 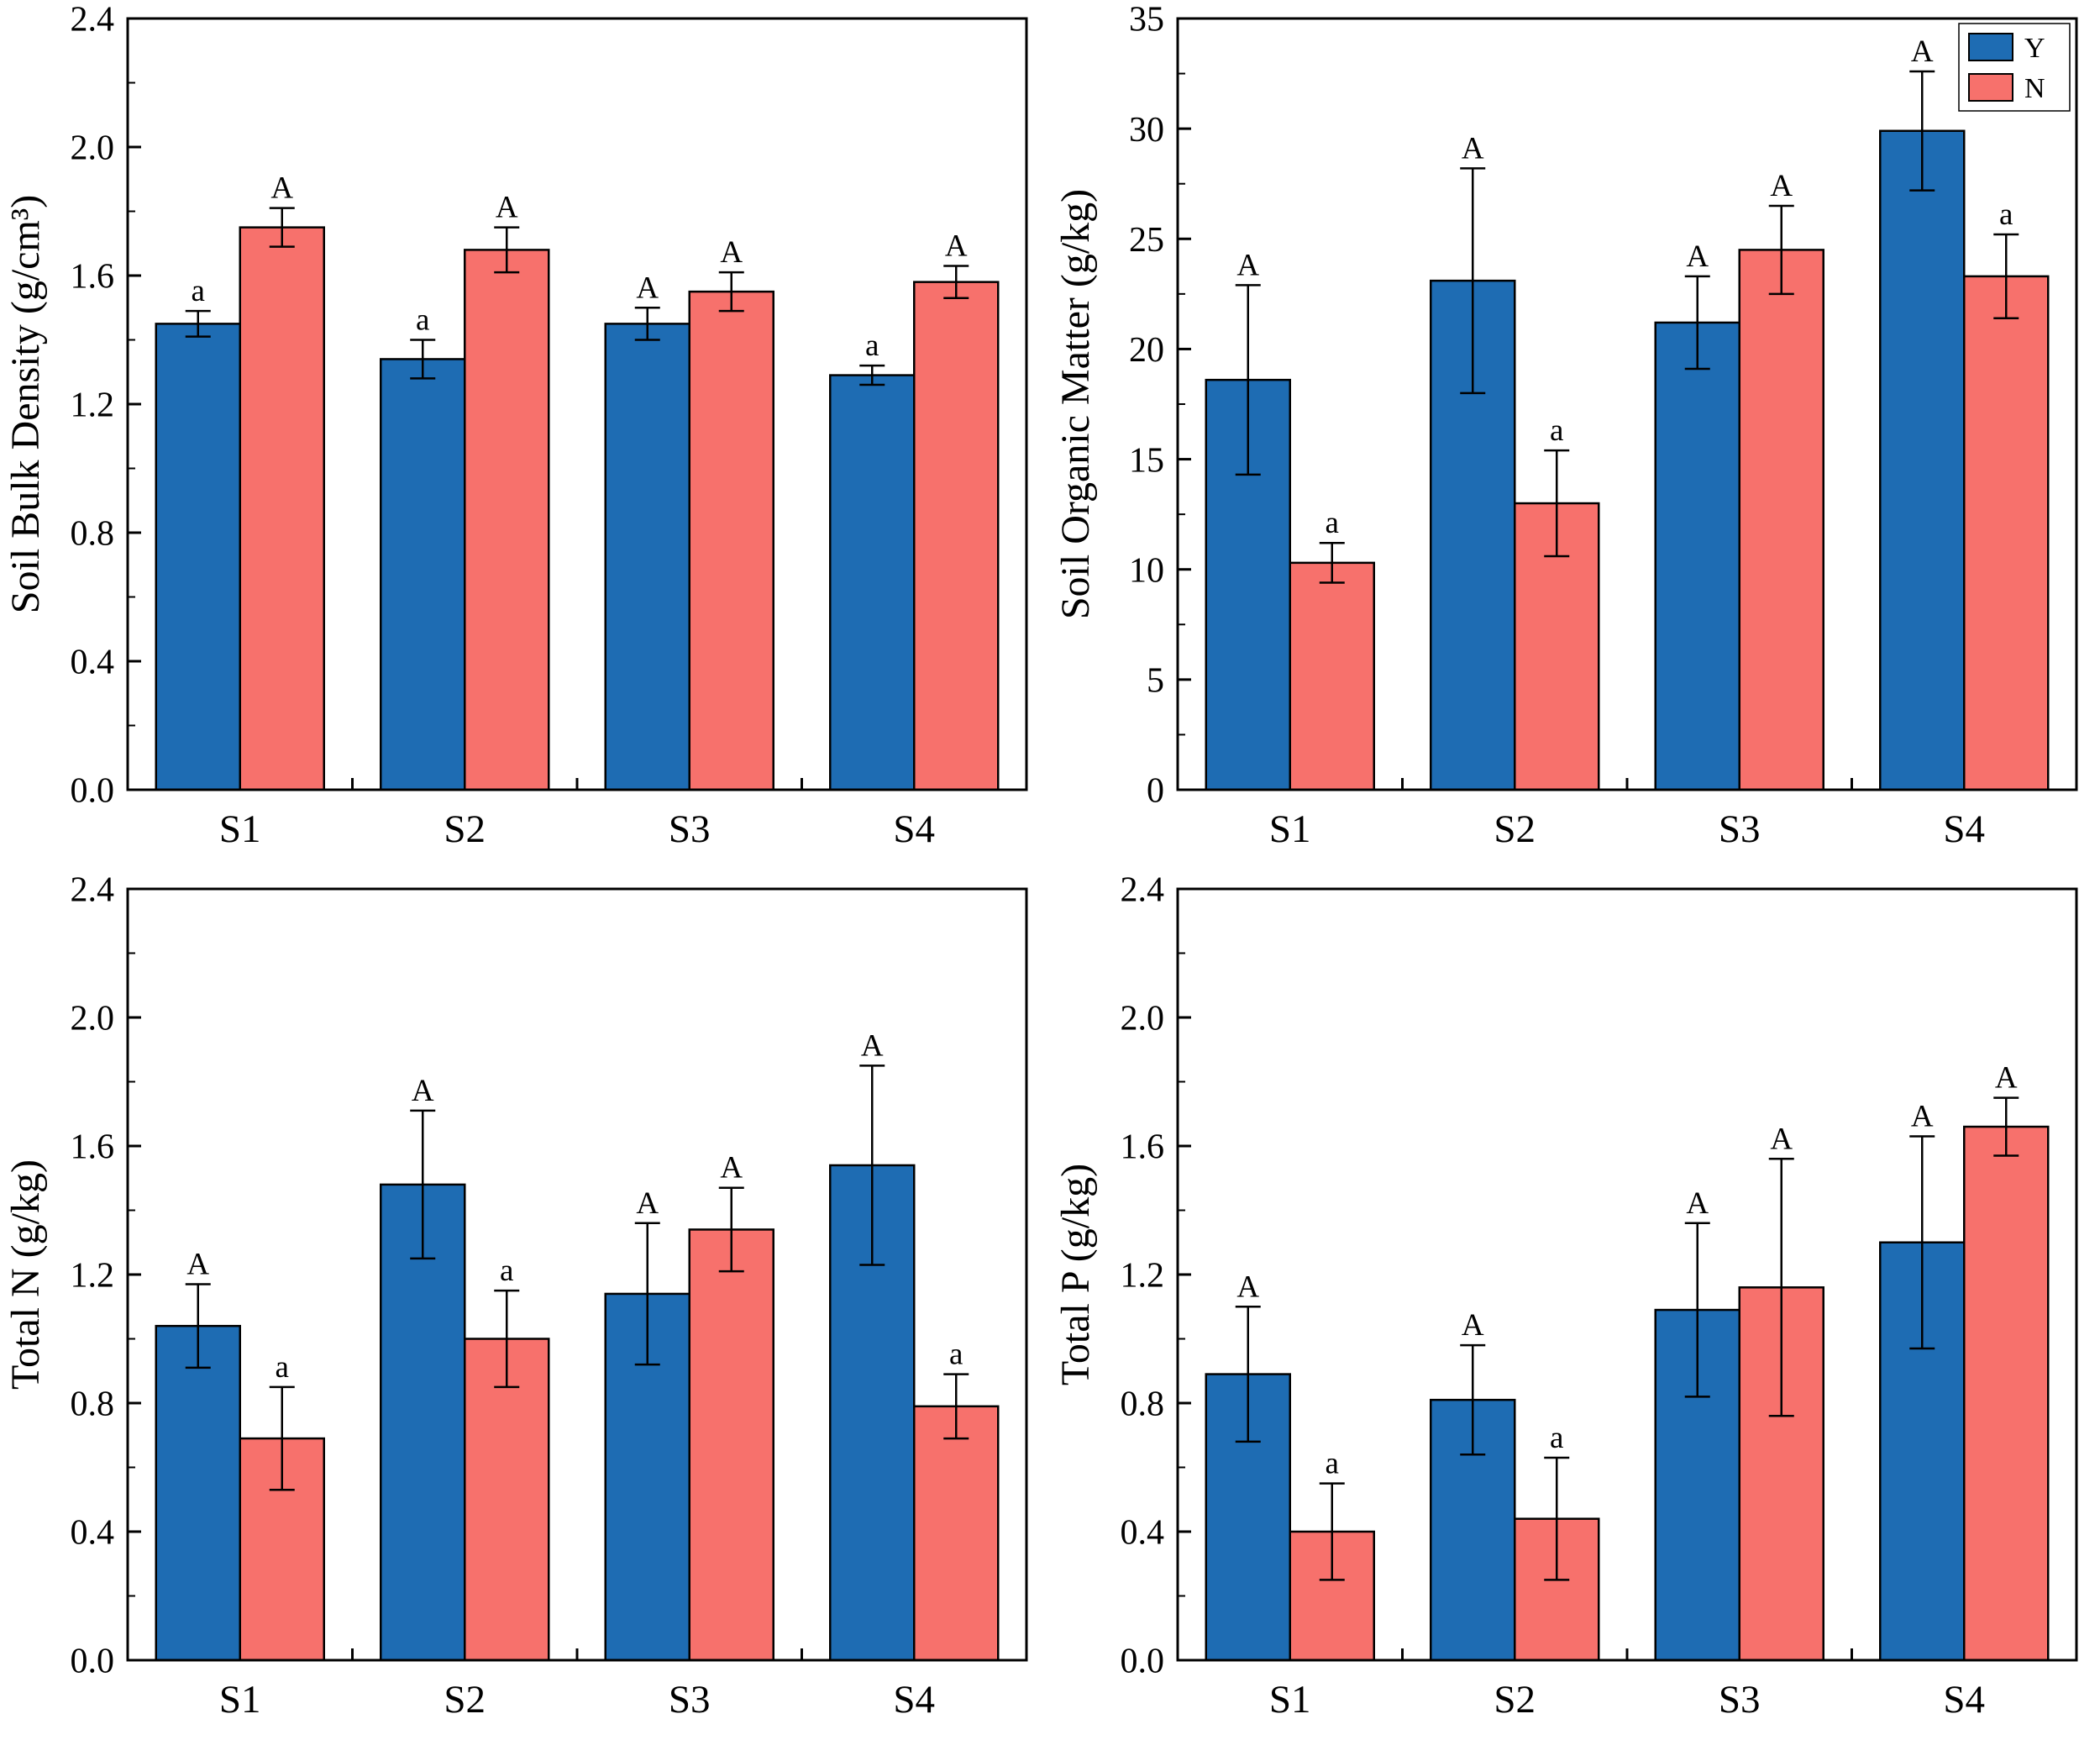 What do you see at coordinates (1146, 240) in the screenshot?
I see `y-tick-label: 25` at bounding box center [1146, 240].